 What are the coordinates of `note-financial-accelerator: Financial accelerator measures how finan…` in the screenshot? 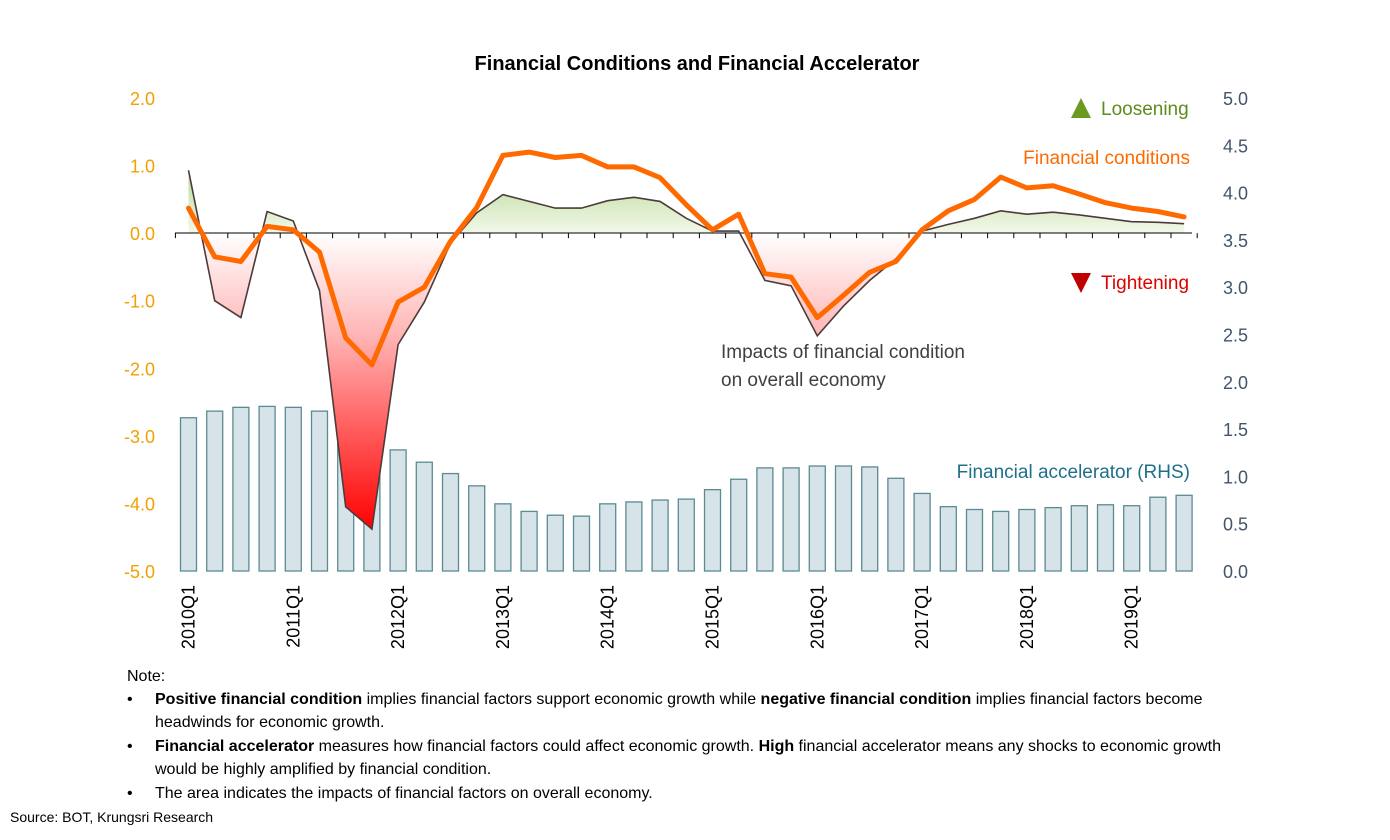 It's located at (697, 758).